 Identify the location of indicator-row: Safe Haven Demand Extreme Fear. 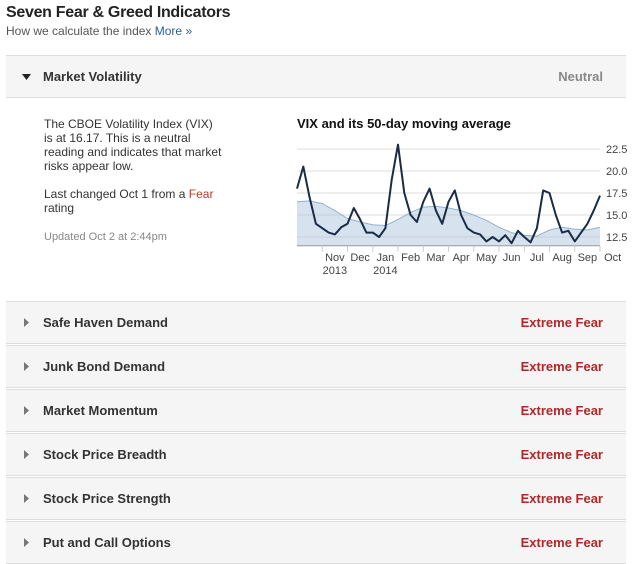
(316, 322).